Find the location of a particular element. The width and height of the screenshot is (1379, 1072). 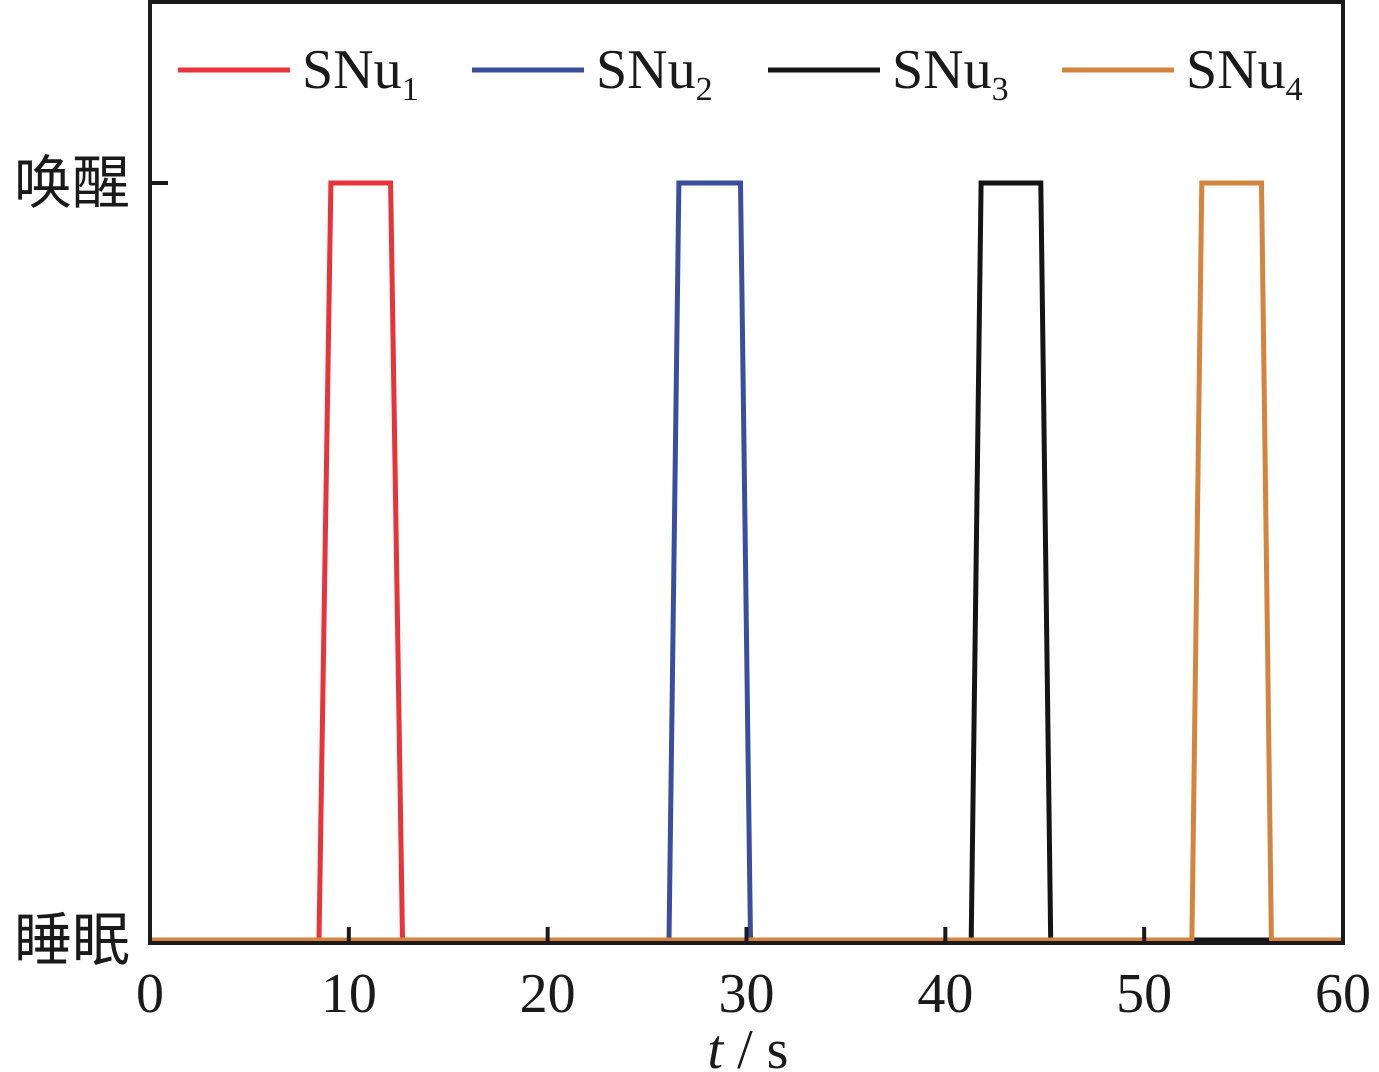

legend-label-3: SNu3 is located at coordinates (950, 73).